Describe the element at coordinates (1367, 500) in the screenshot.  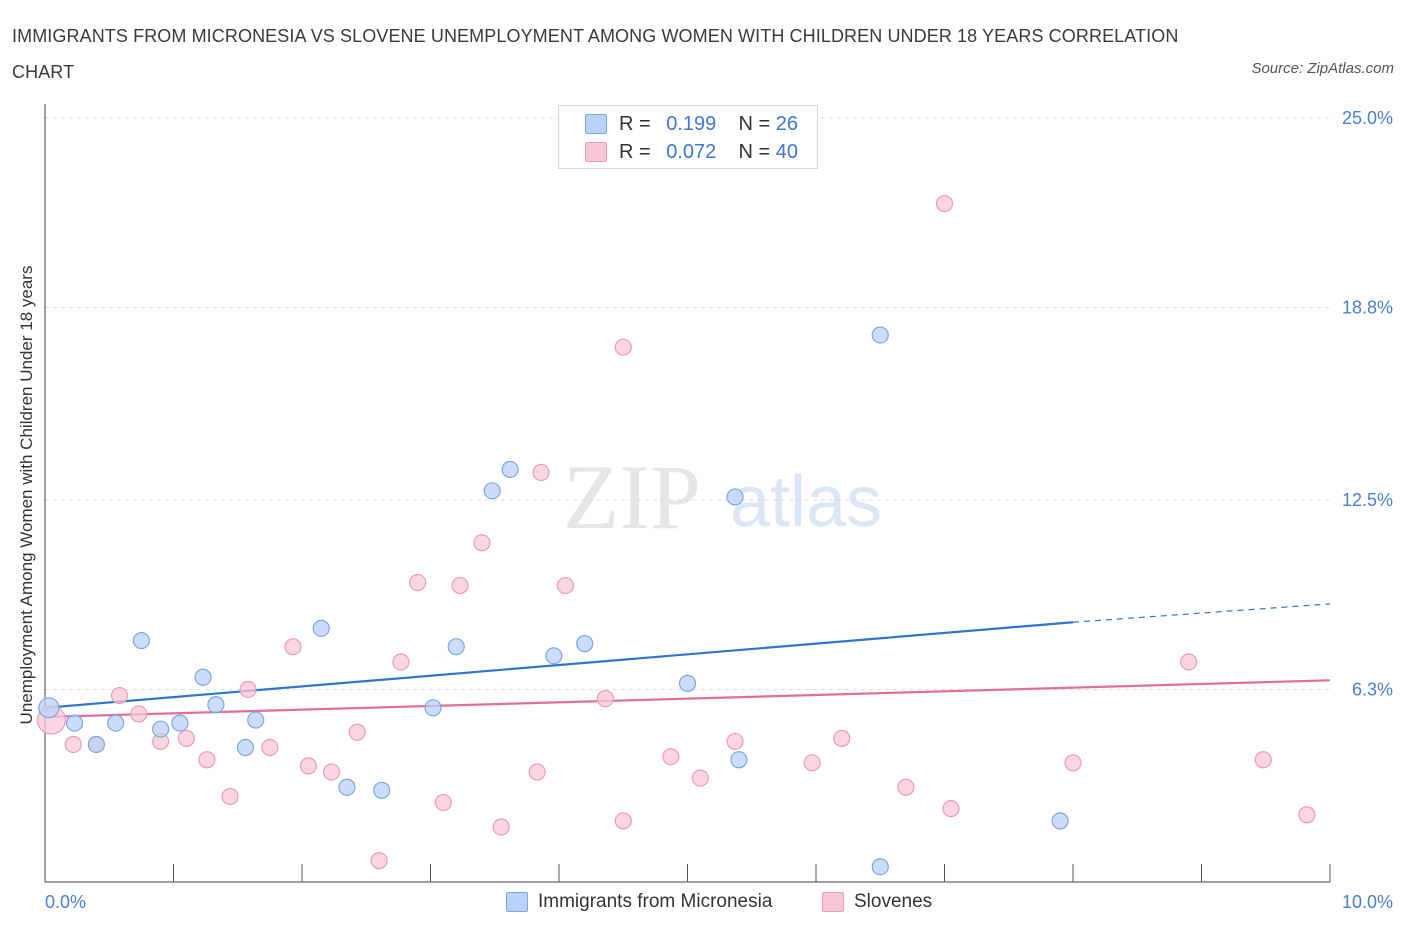
I see `y-tick-label: 12.5%` at that location.